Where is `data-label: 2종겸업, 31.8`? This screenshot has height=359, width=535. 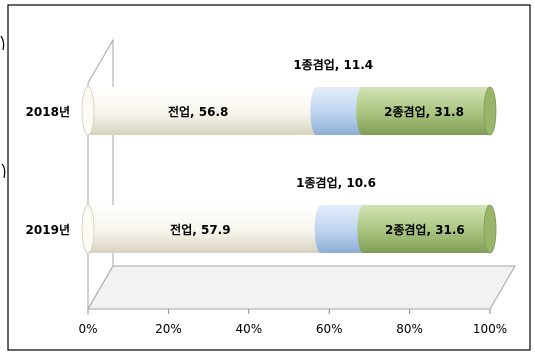 data-label: 2종겸업, 31.8 is located at coordinates (424, 111).